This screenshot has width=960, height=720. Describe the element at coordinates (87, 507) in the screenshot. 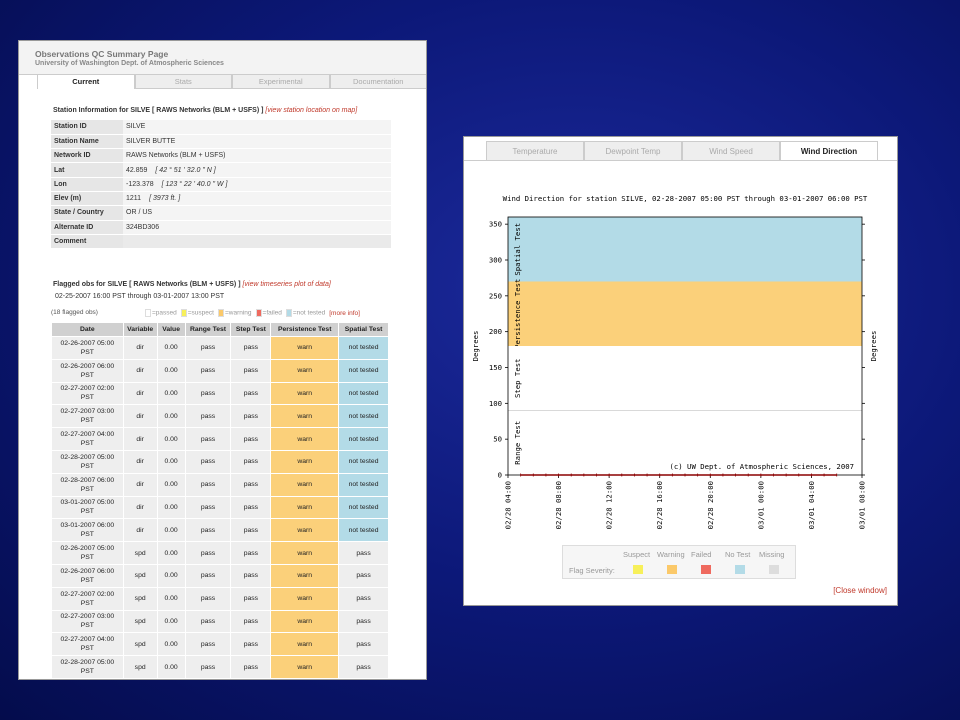

I see `table-cell: 03-01-2007 05:00 PST` at that location.